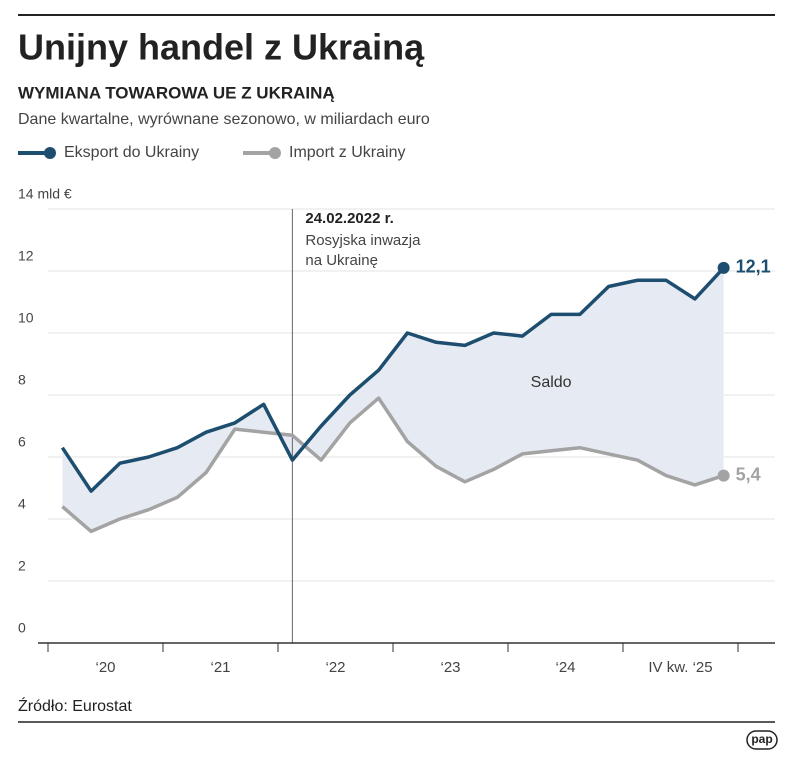 The image size is (792, 765). I want to click on y-tick-label: 12, so click(26, 256).